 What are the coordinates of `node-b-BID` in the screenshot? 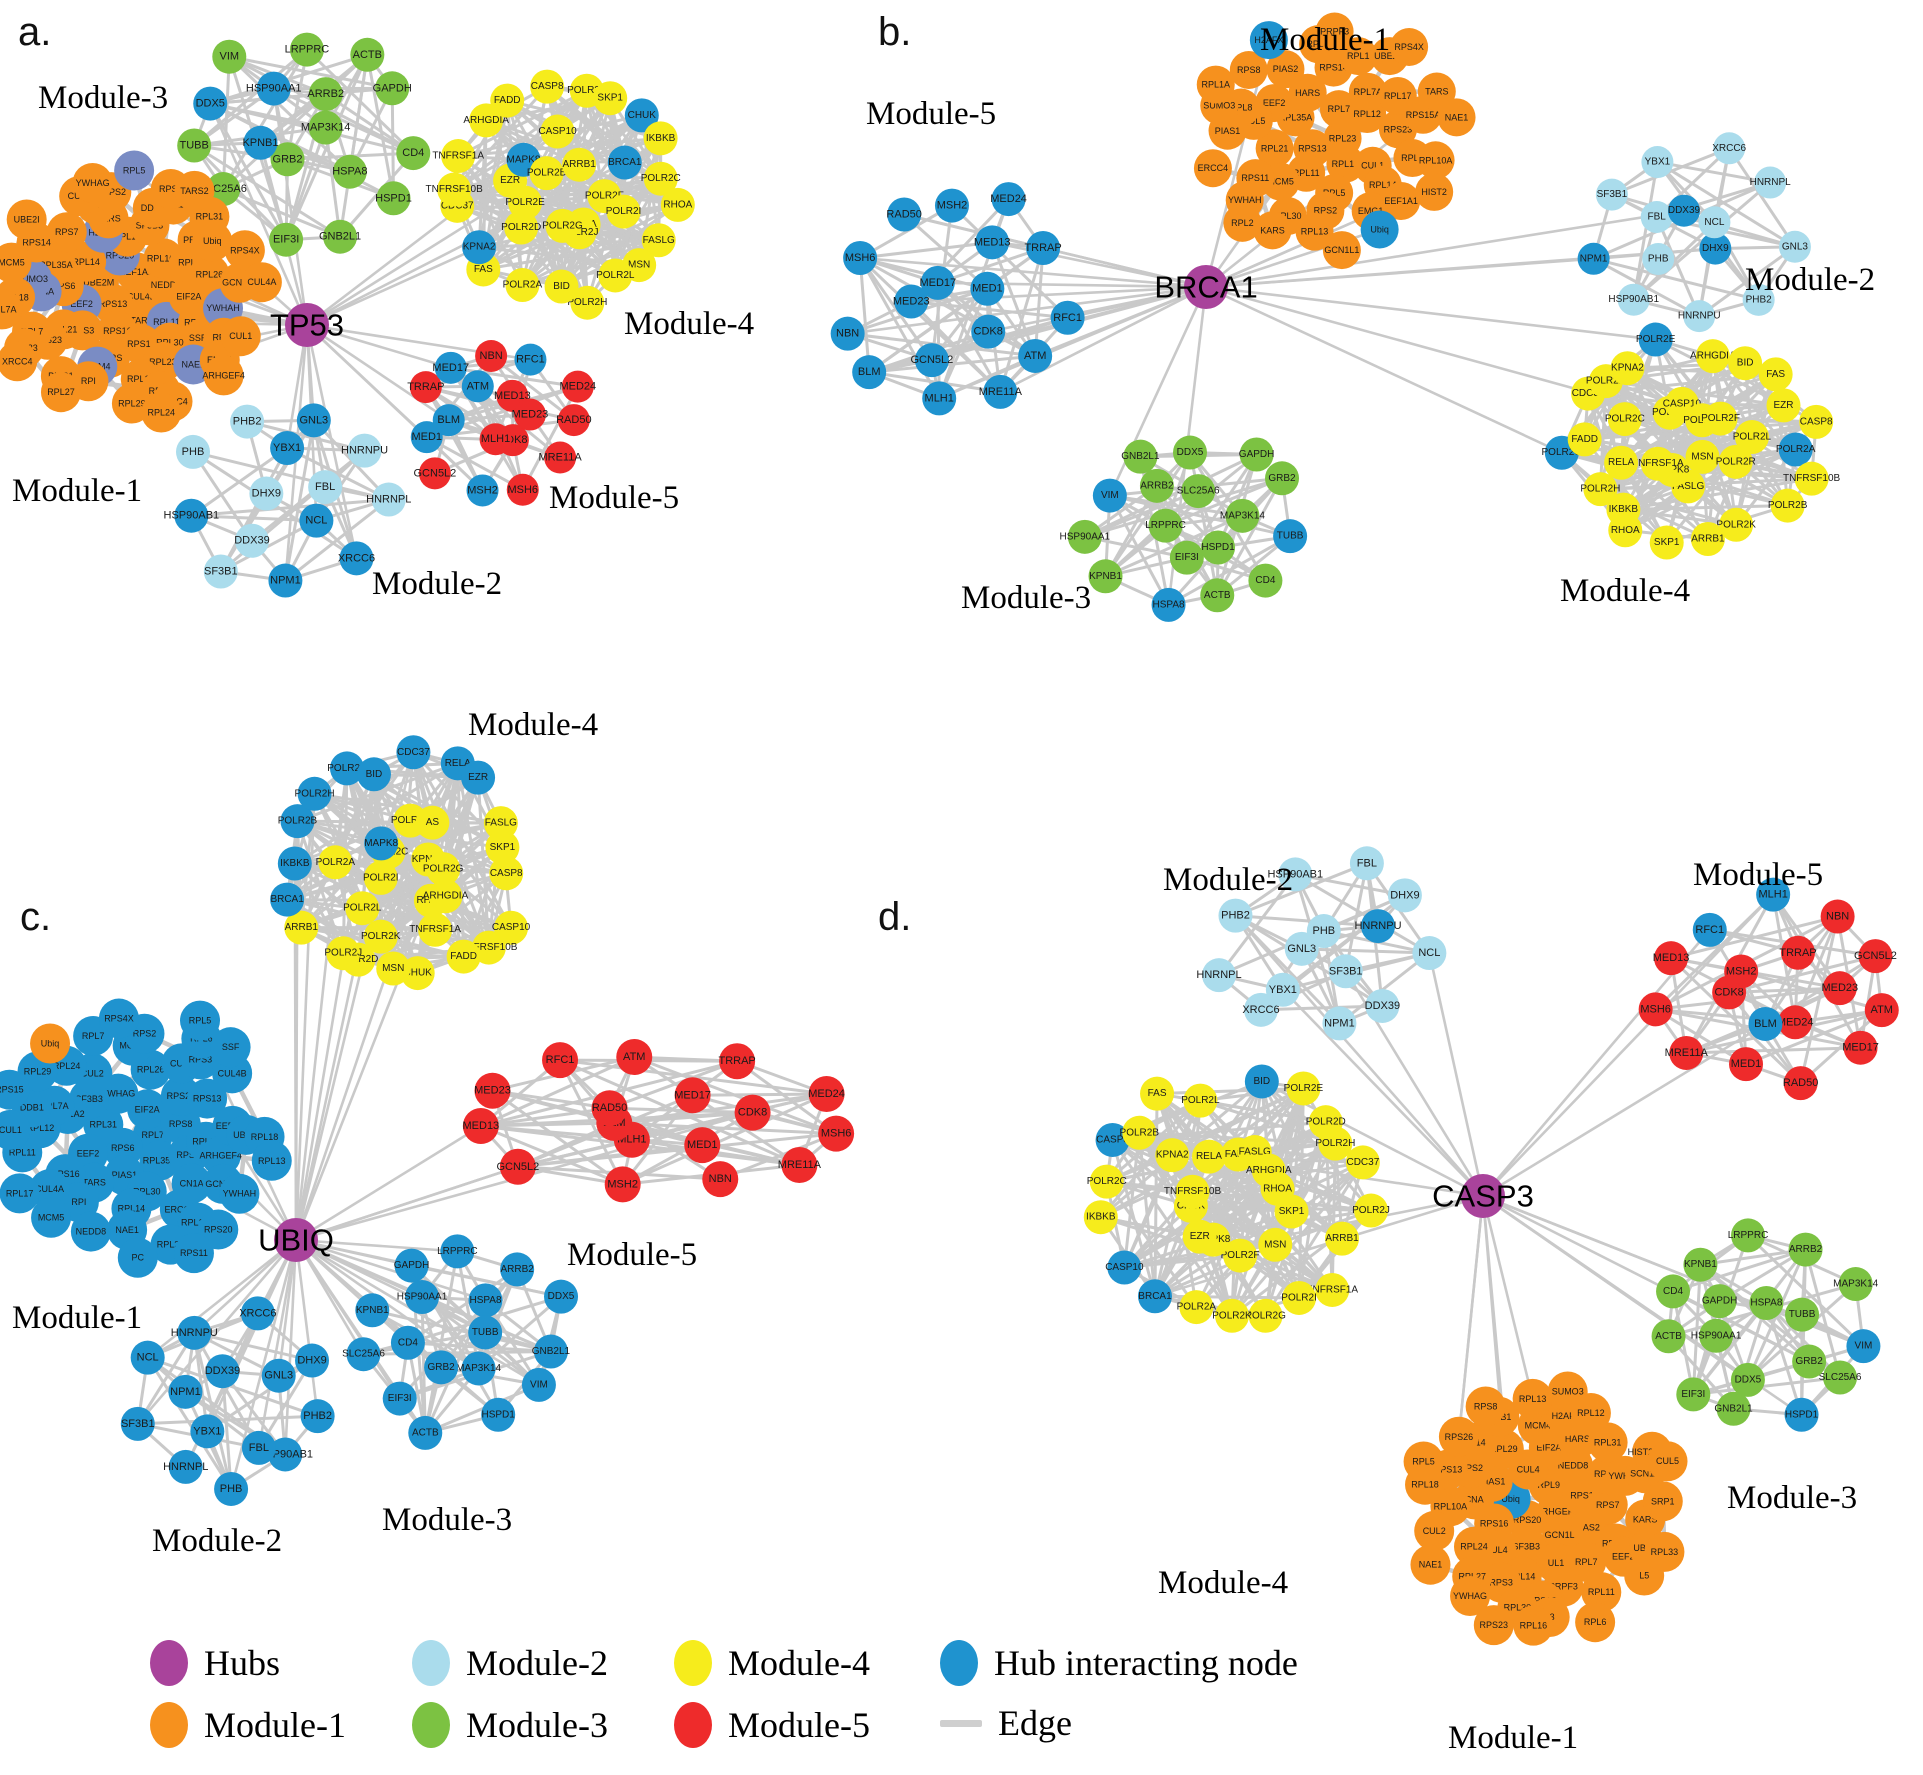 It's located at (1745, 363).